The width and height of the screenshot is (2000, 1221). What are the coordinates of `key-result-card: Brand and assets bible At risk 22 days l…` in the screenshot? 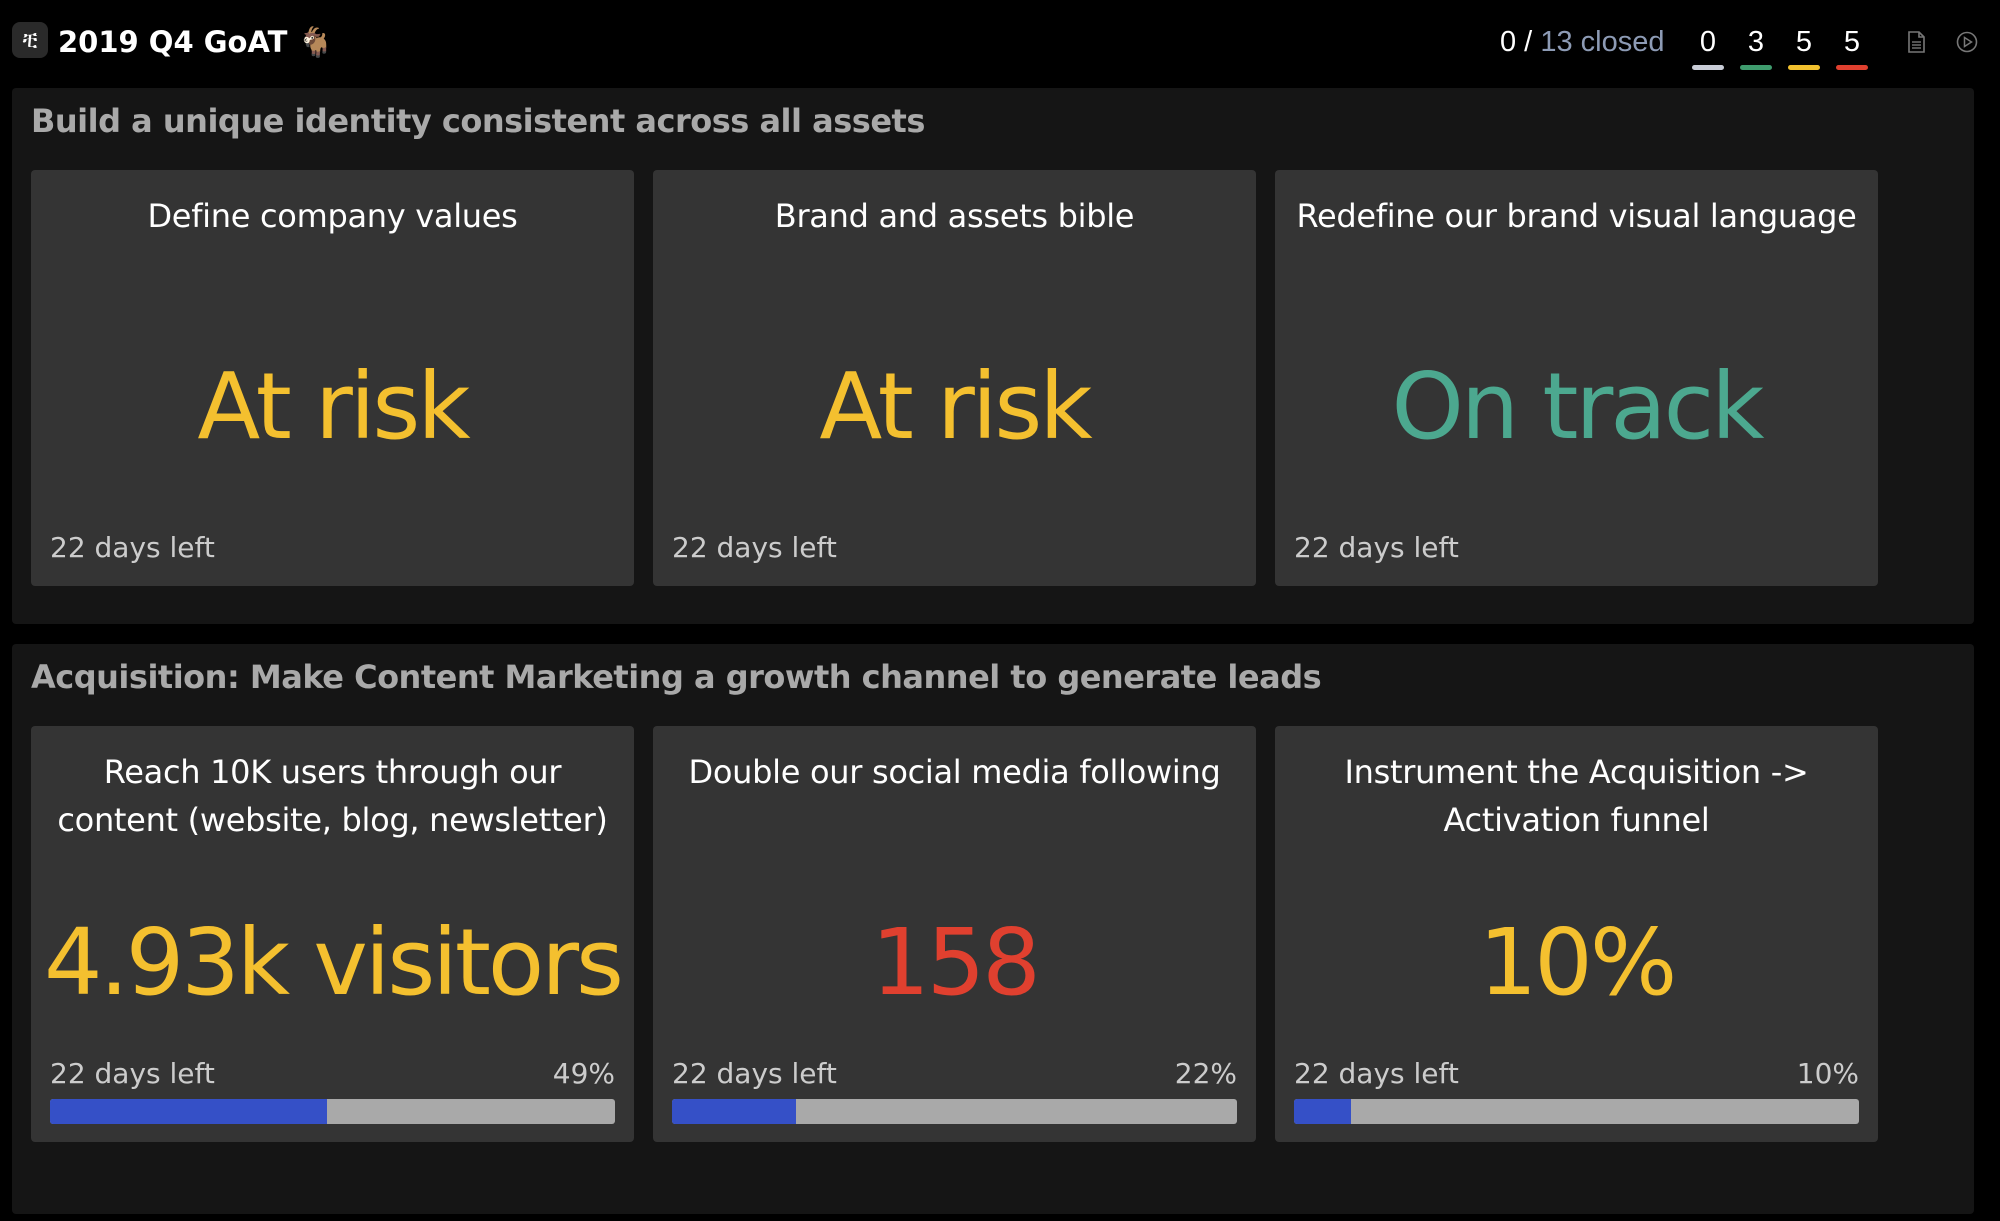 It's located at (954, 378).